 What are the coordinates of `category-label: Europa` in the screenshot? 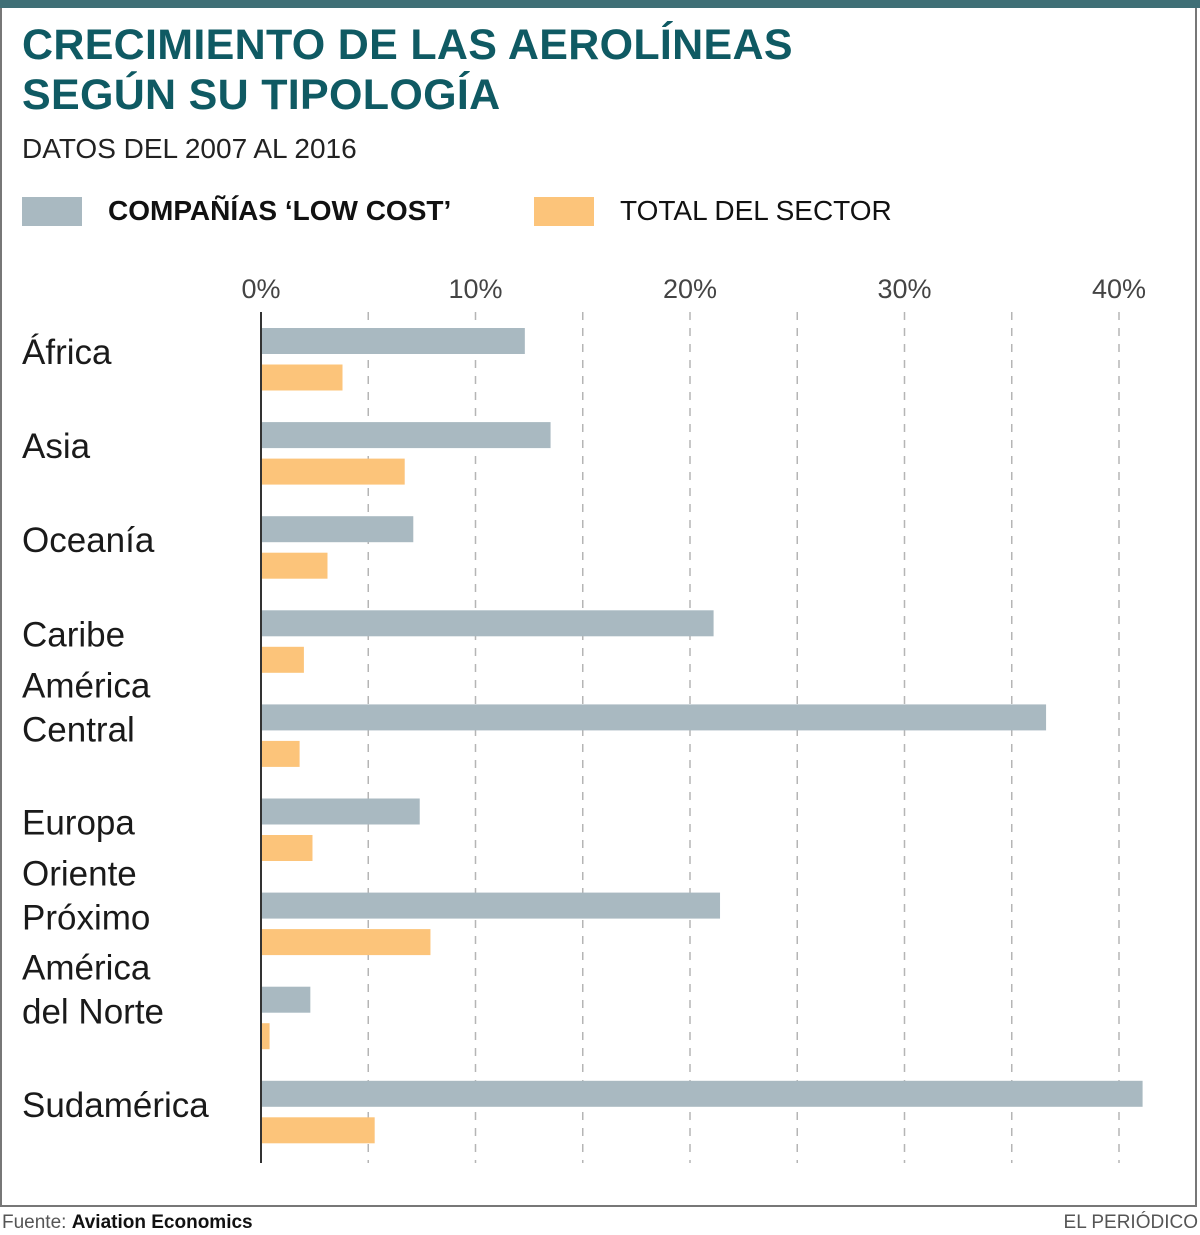 It's located at (78, 823).